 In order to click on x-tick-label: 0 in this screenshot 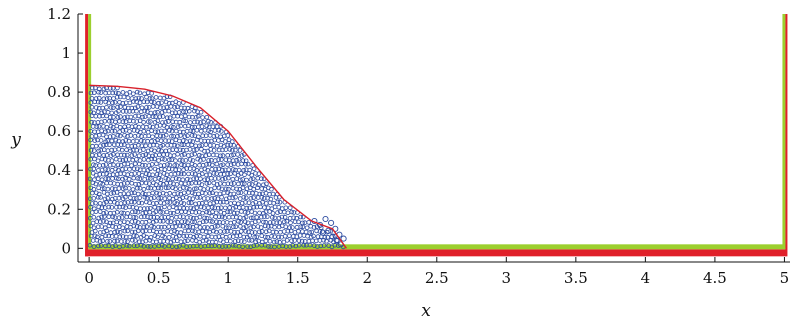, I will do `click(89, 278)`.